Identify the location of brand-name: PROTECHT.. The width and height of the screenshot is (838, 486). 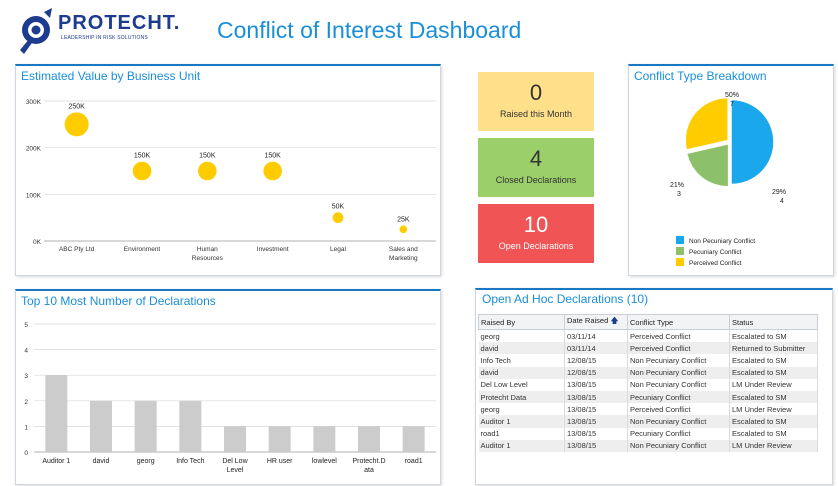
(119, 23).